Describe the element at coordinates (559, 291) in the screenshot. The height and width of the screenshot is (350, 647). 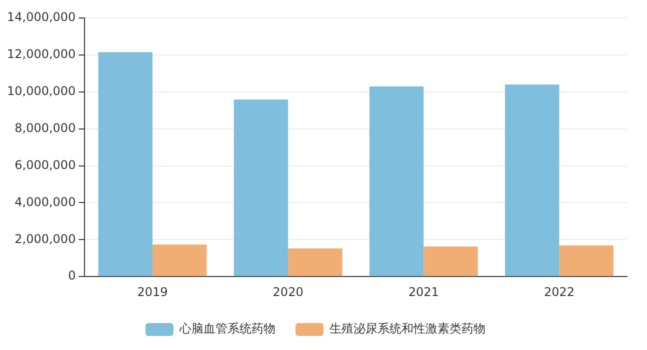
I see `x-tick-label: 2022` at that location.